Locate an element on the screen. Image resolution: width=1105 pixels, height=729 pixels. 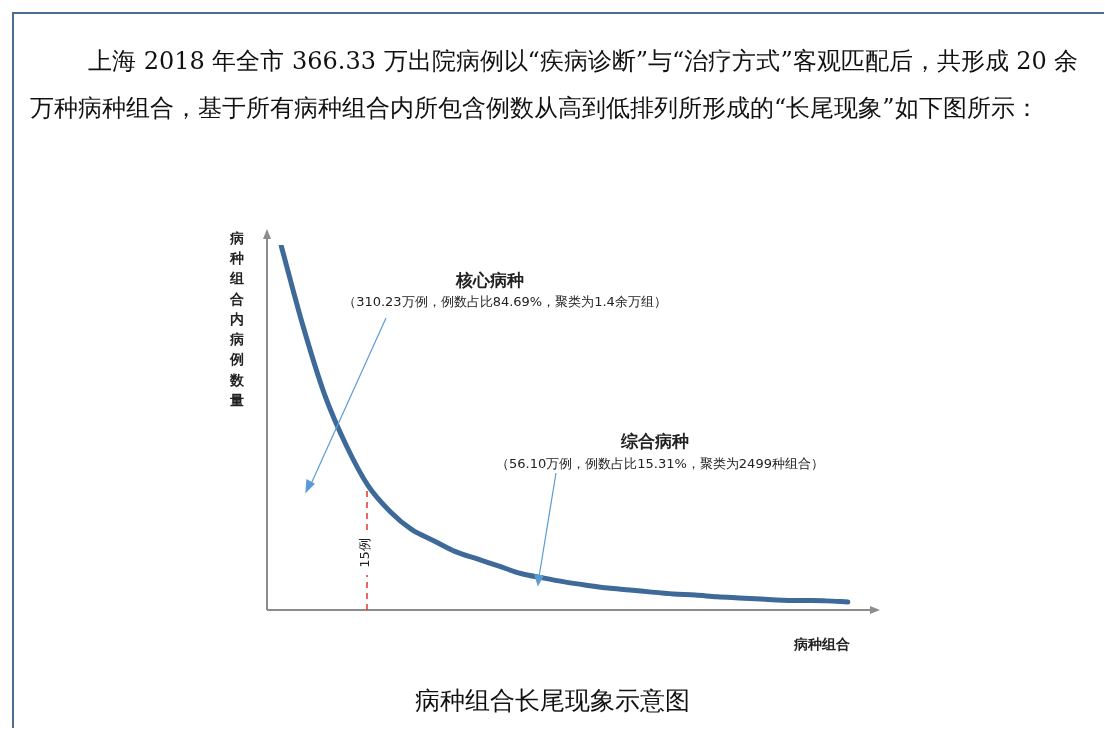
annotation: 综合病种 is located at coordinates (654, 441).